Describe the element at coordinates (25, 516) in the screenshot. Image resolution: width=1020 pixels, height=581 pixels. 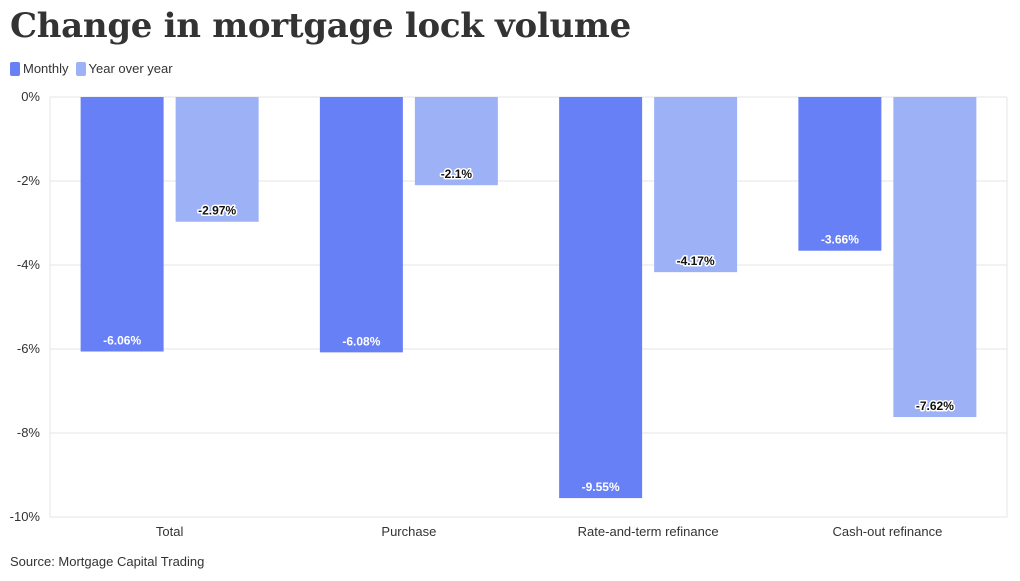
I see `y-tick-label: -10%` at that location.